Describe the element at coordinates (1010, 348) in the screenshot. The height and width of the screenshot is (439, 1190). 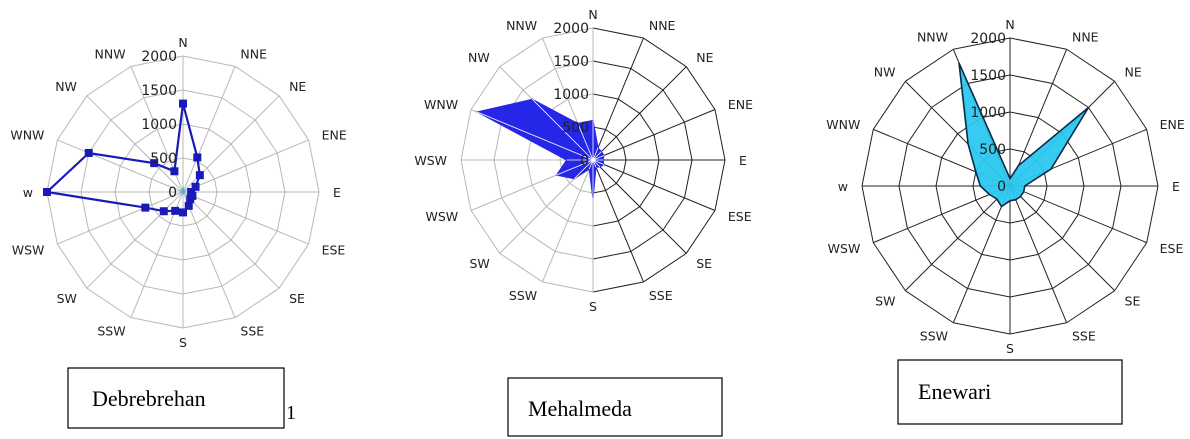
I see `direction-label: S` at that location.